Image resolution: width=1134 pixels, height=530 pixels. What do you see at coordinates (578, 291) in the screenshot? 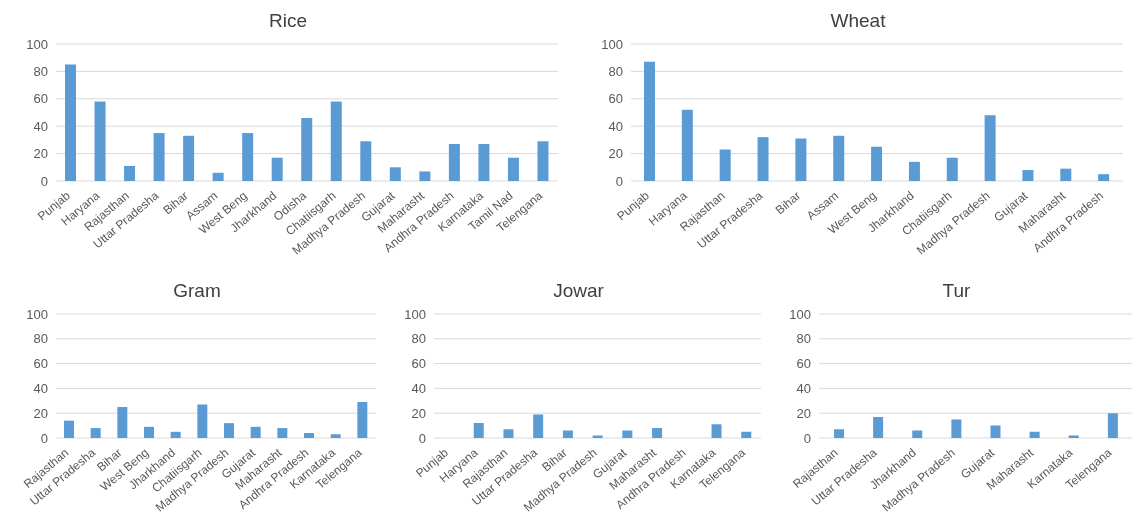
I see `chart-title: Jowar` at bounding box center [578, 291].